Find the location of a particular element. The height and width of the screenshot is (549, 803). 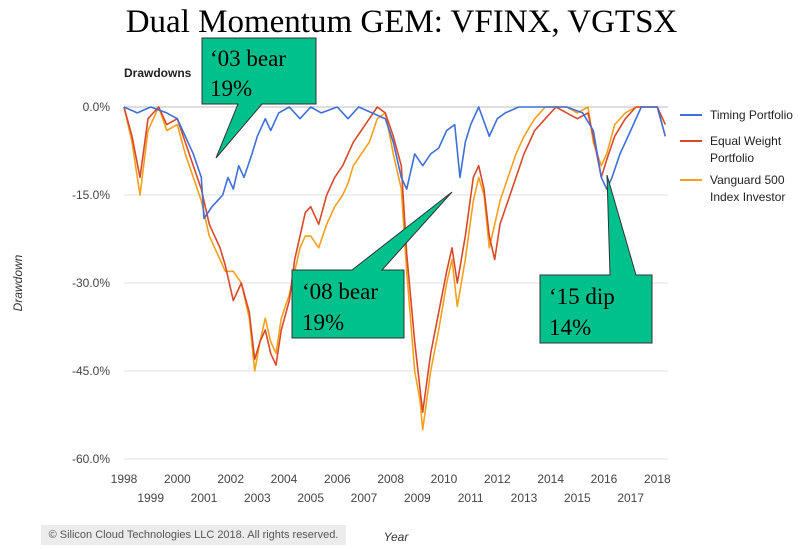

x-tick-label: 2016 is located at coordinates (604, 479).